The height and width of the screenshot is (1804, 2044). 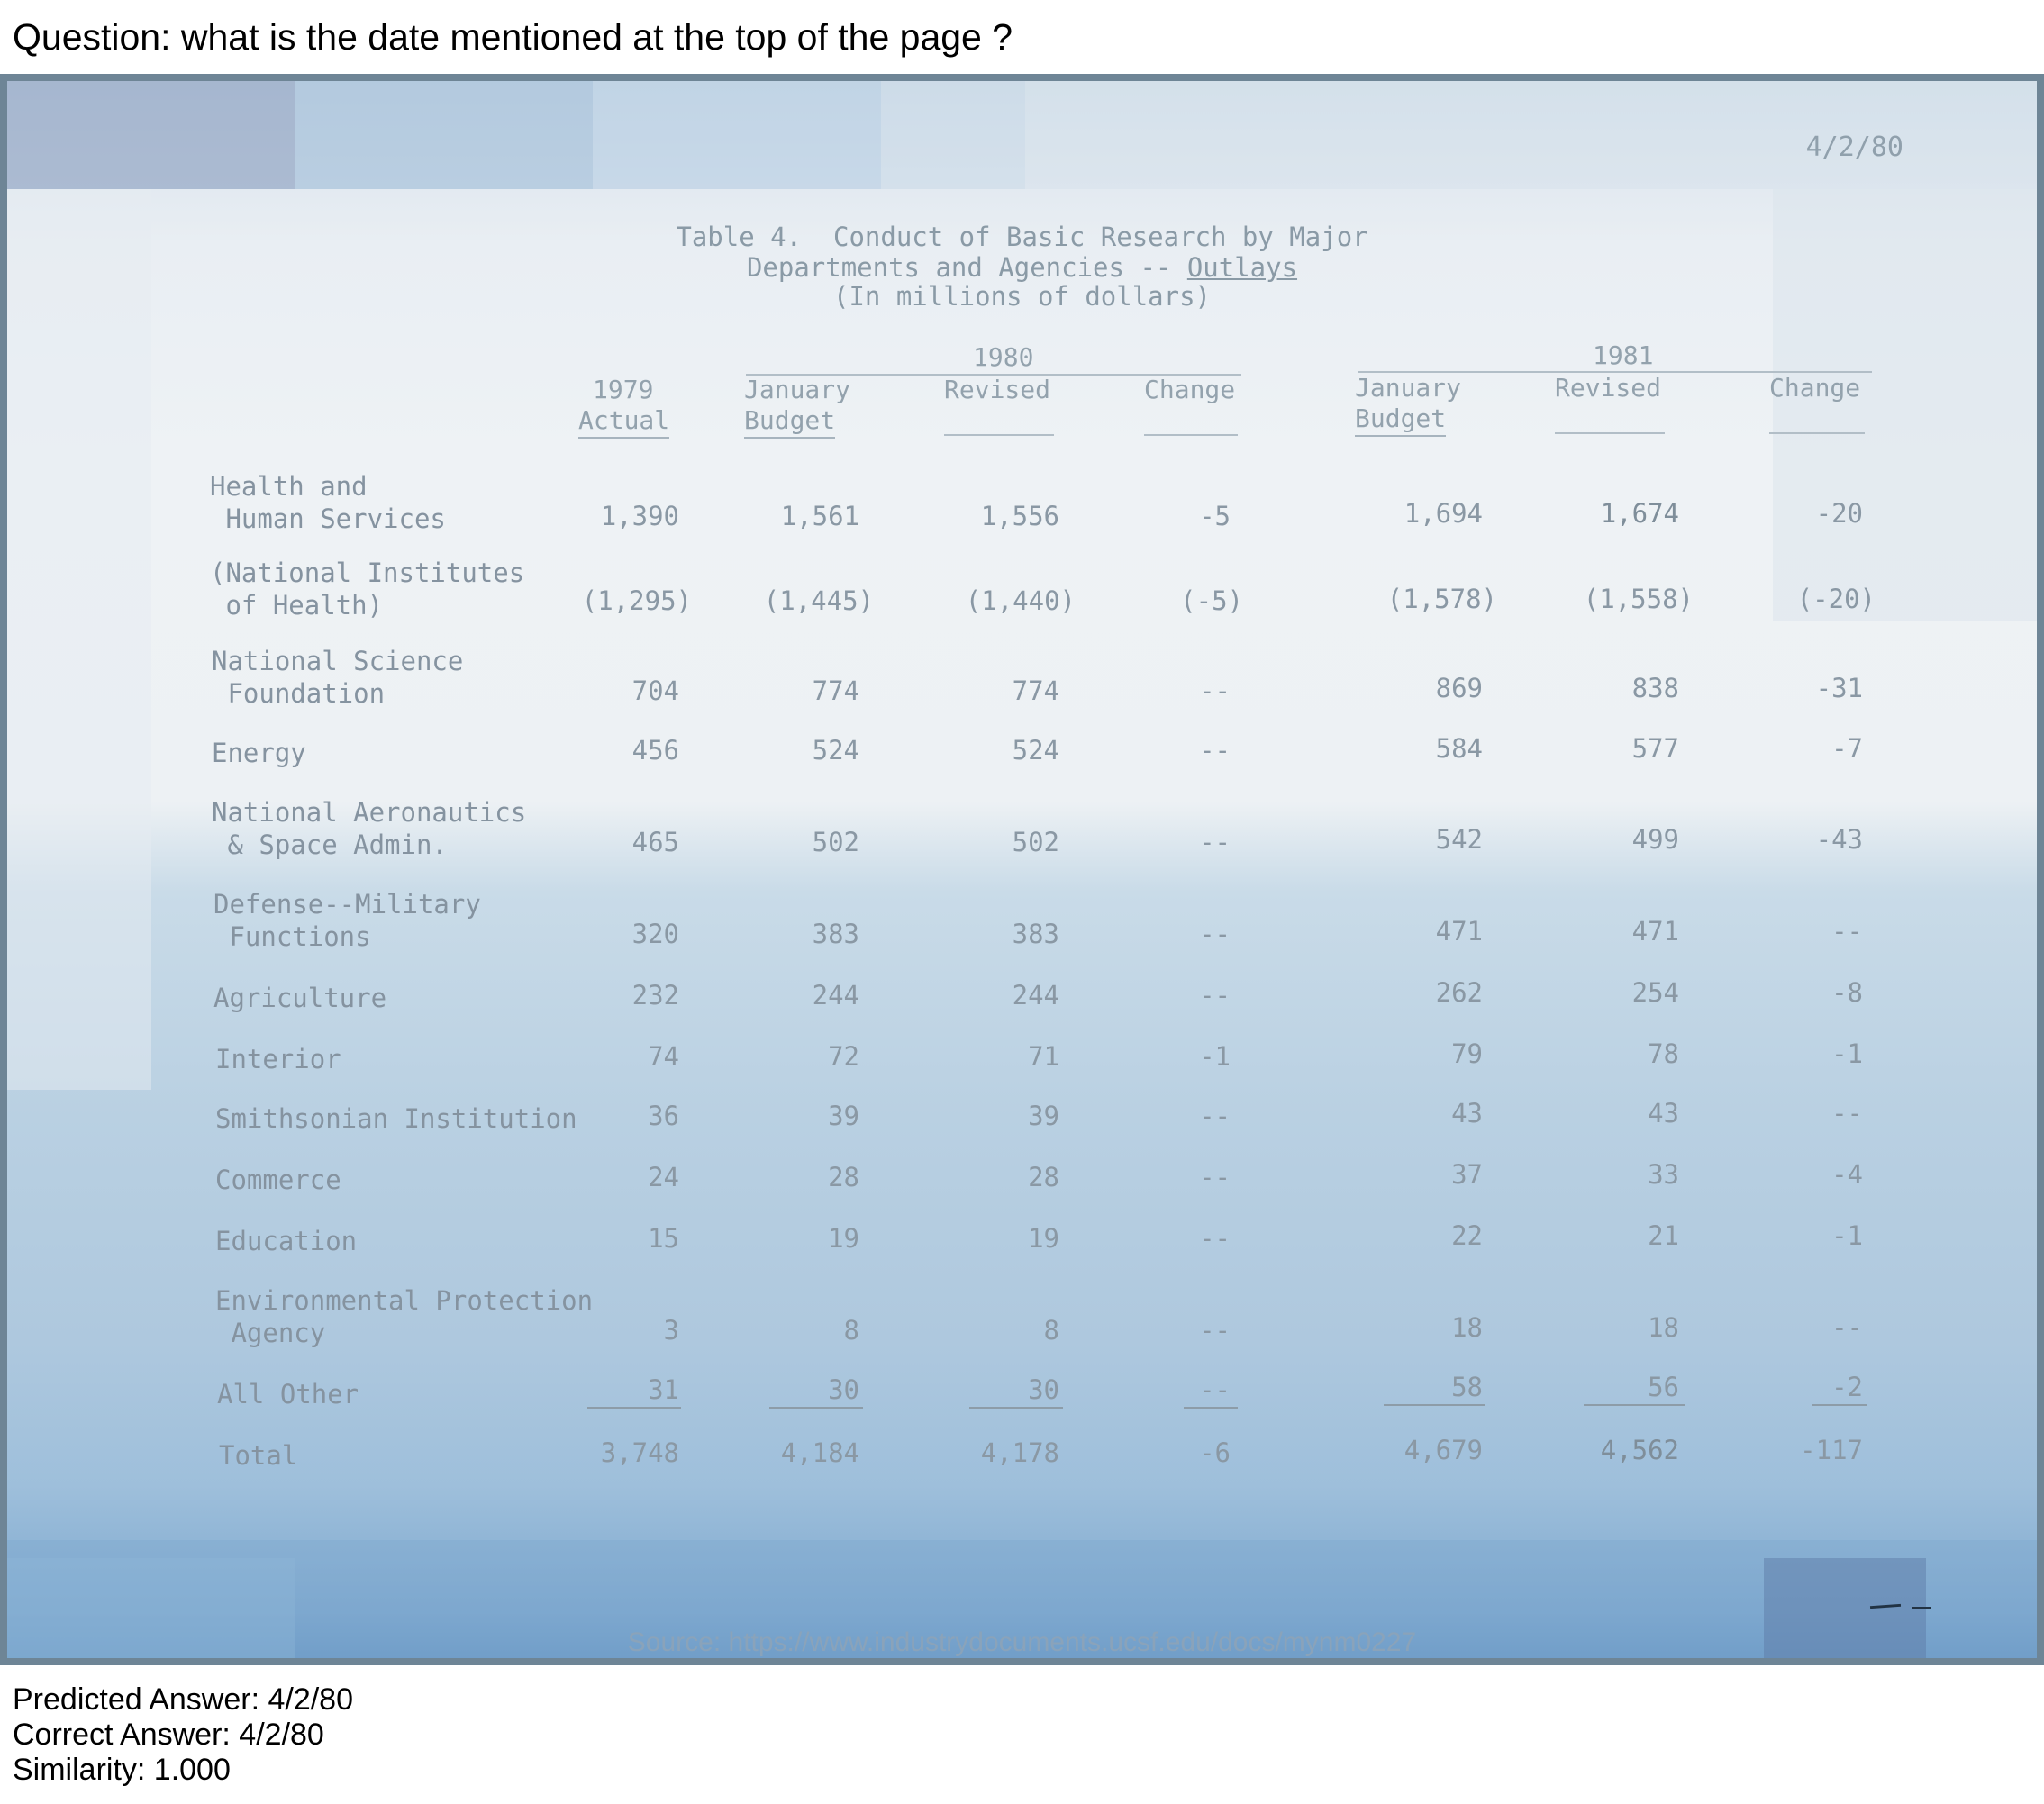 I want to click on cell-1981-revised: 471, so click(x=1655, y=932).